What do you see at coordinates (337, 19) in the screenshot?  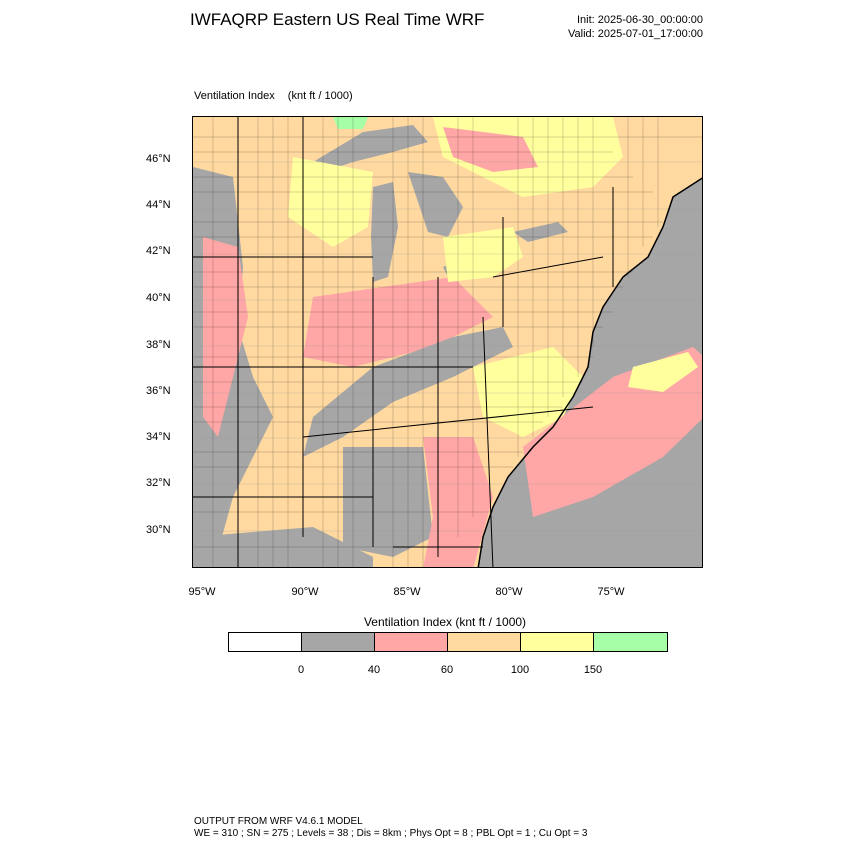 I see `figure-title: IWFAQRP Eastern US Real Time WRF` at bounding box center [337, 19].